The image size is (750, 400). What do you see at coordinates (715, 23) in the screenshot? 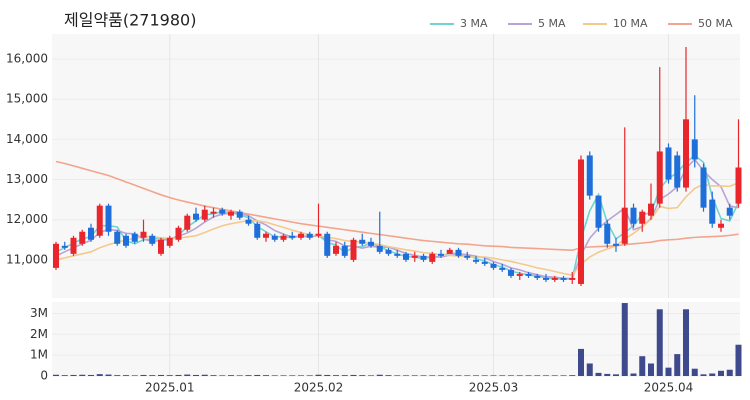
I see `legend-label: 50 MA` at bounding box center [715, 23].